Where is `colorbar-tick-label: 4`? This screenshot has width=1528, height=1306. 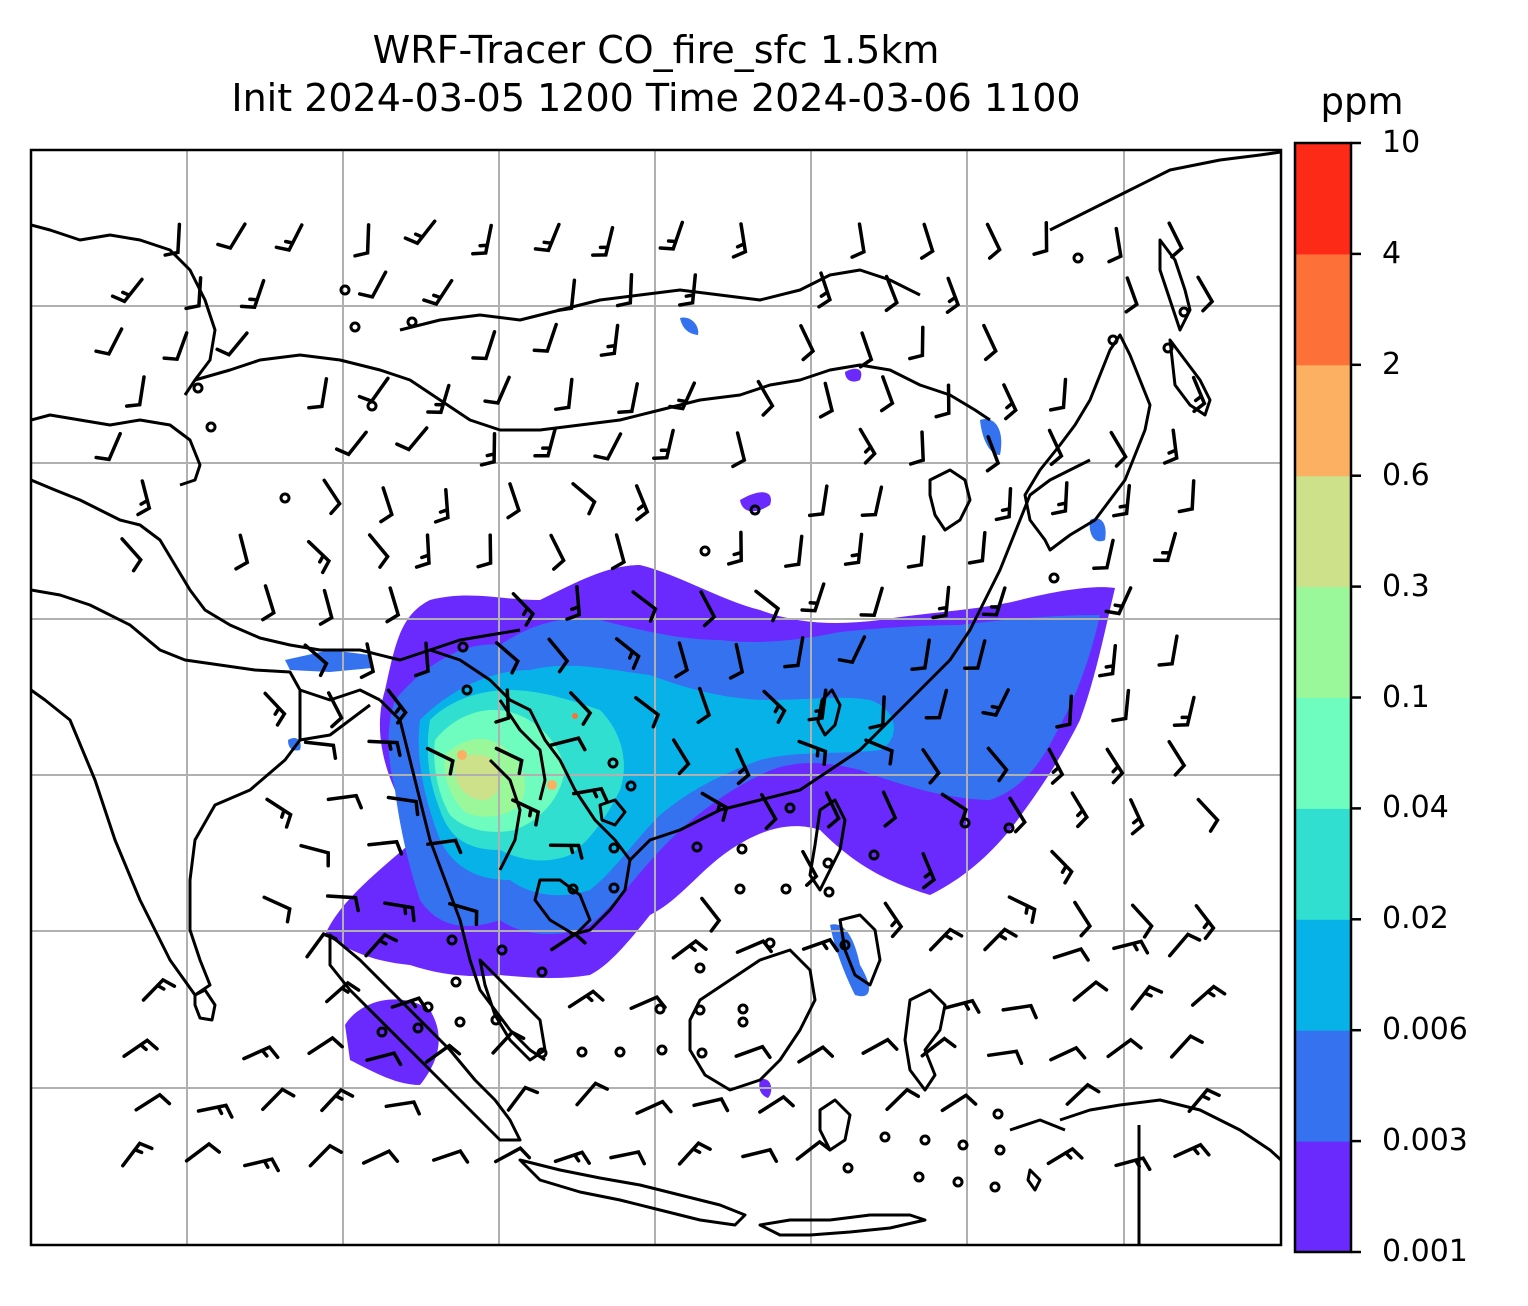 colorbar-tick-label: 4 is located at coordinates (1392, 253).